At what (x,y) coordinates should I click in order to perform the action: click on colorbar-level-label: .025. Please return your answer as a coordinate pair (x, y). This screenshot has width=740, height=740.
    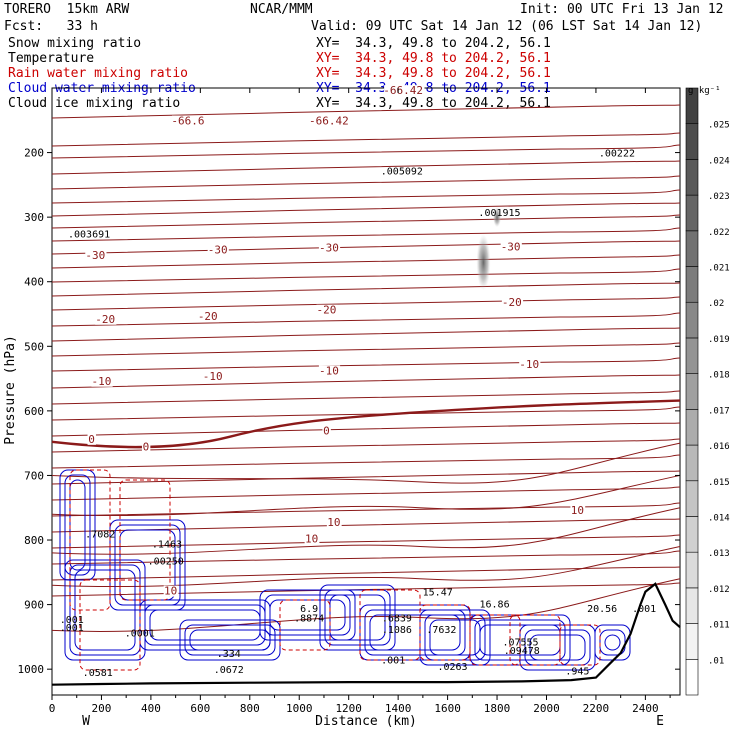
    Looking at the image, I should click on (719, 126).